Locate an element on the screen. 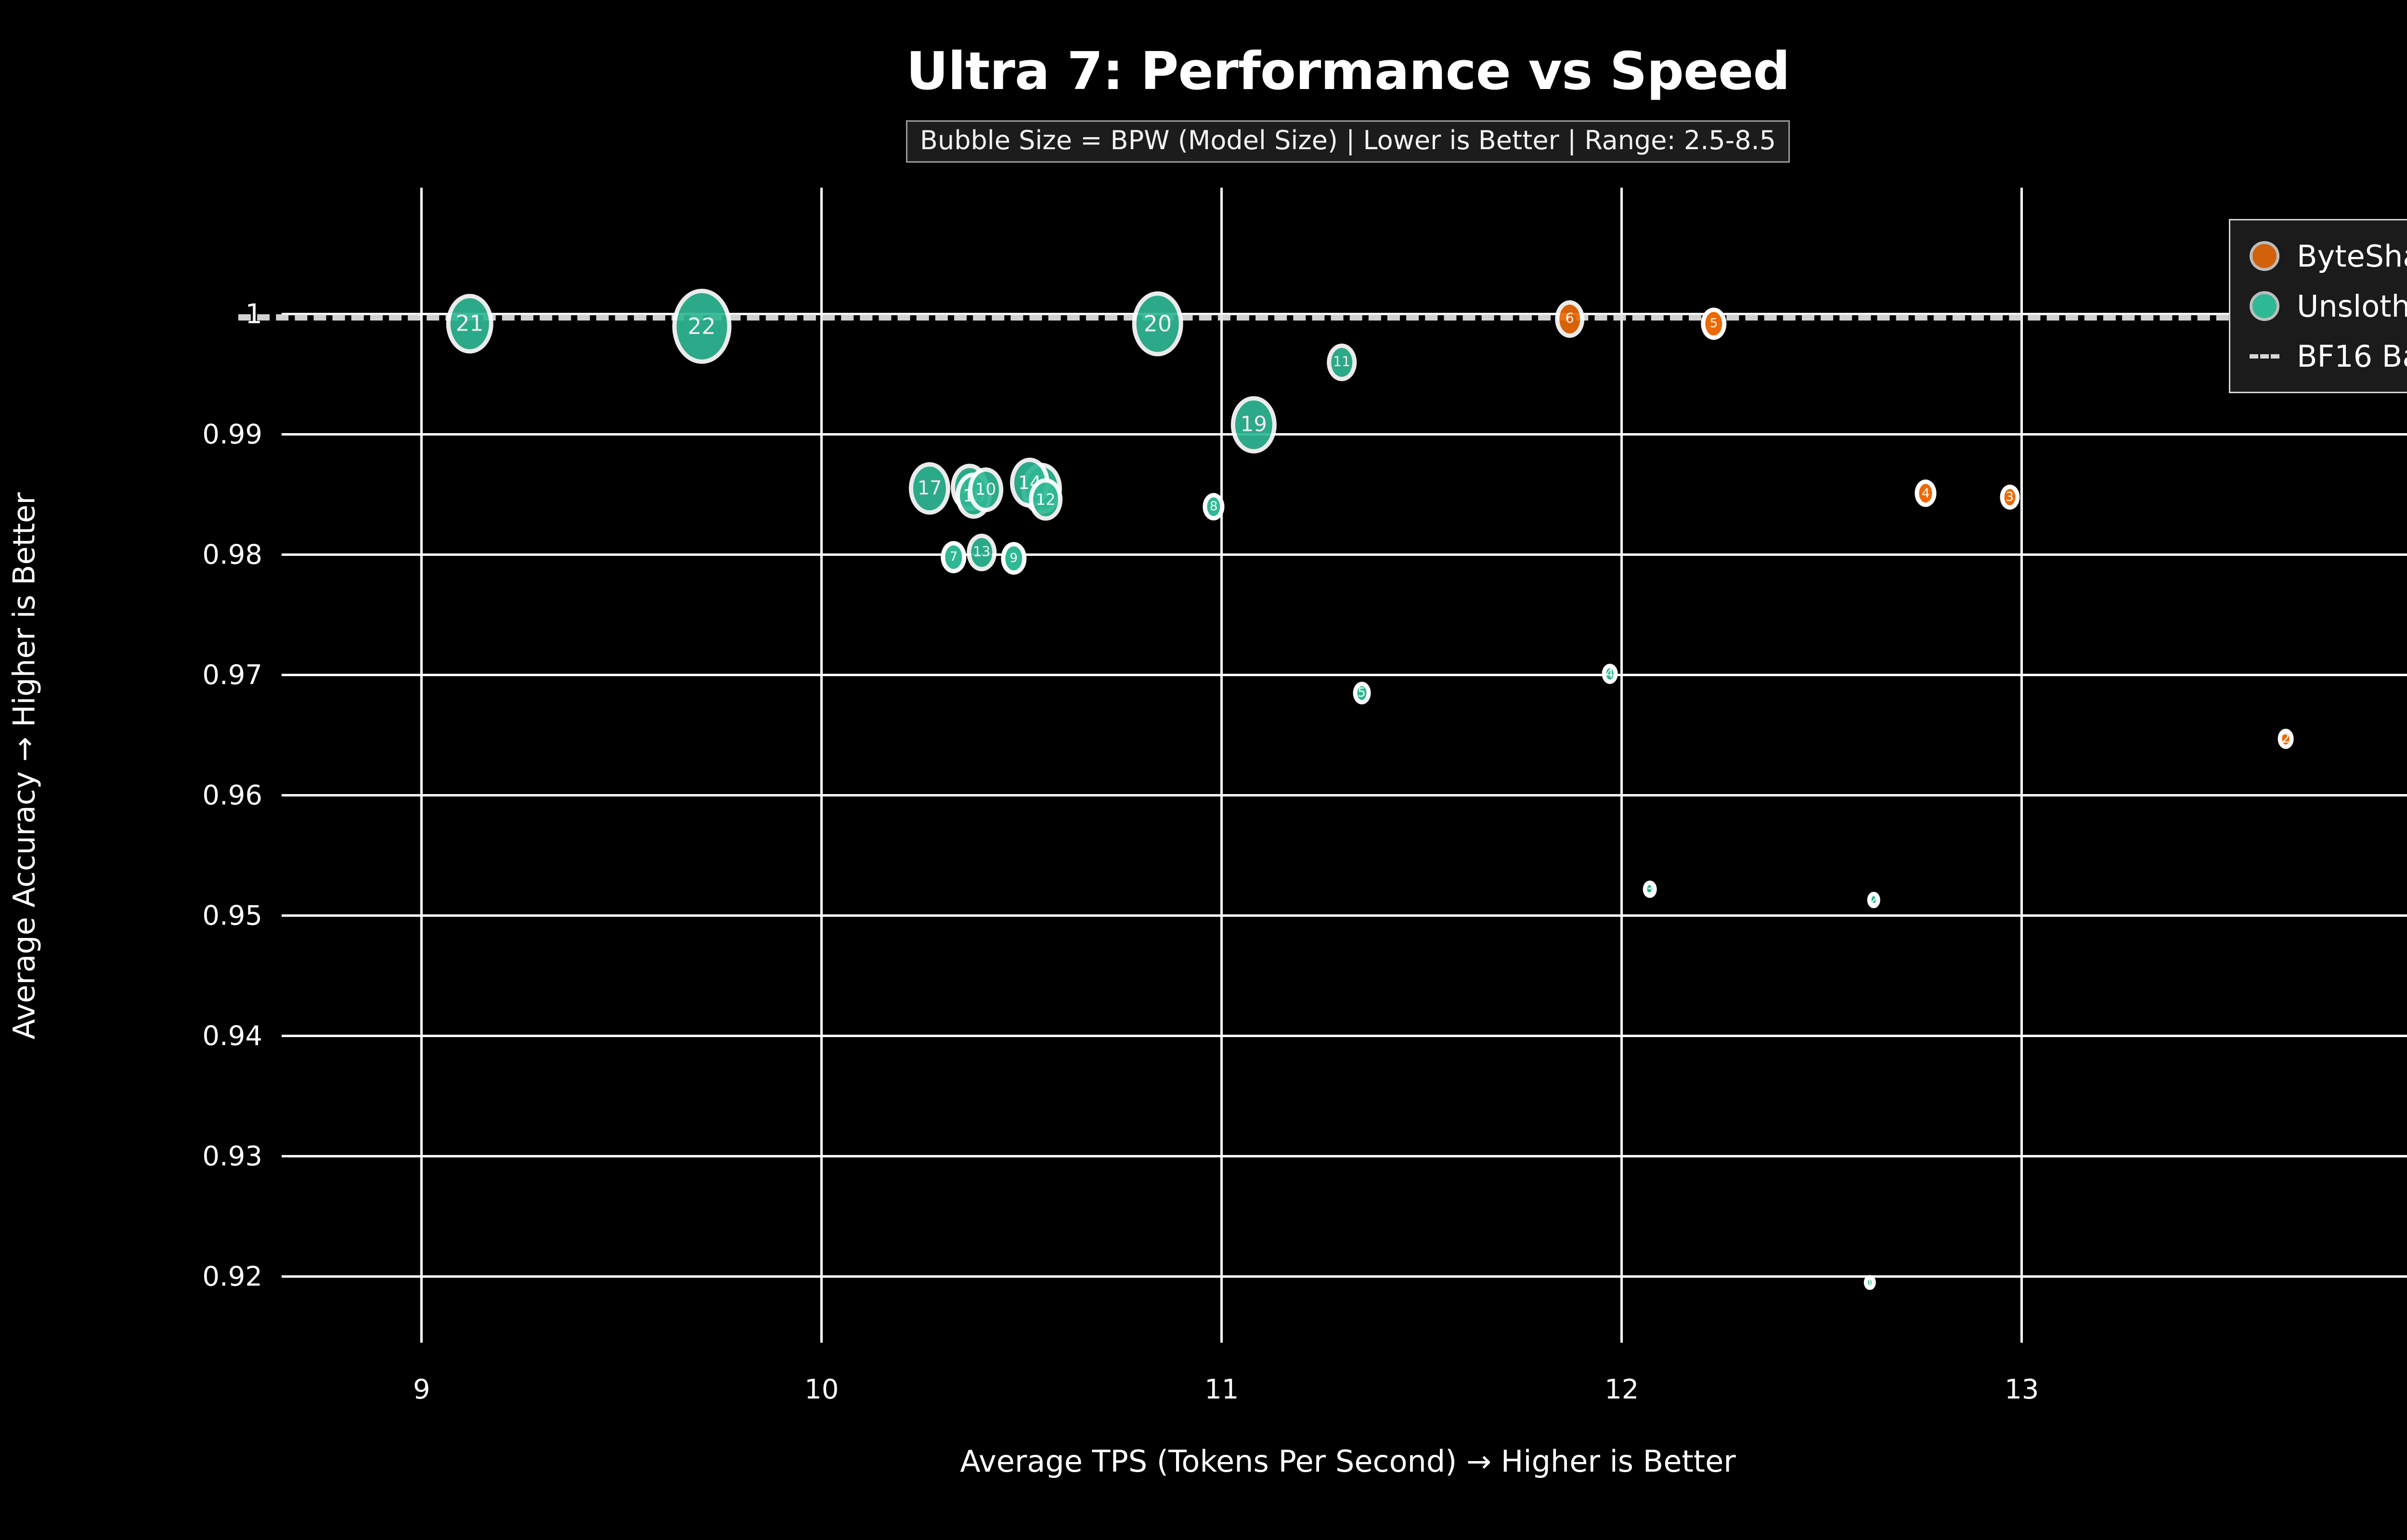  bubble-unsloth-7: 7 is located at coordinates (954, 557).